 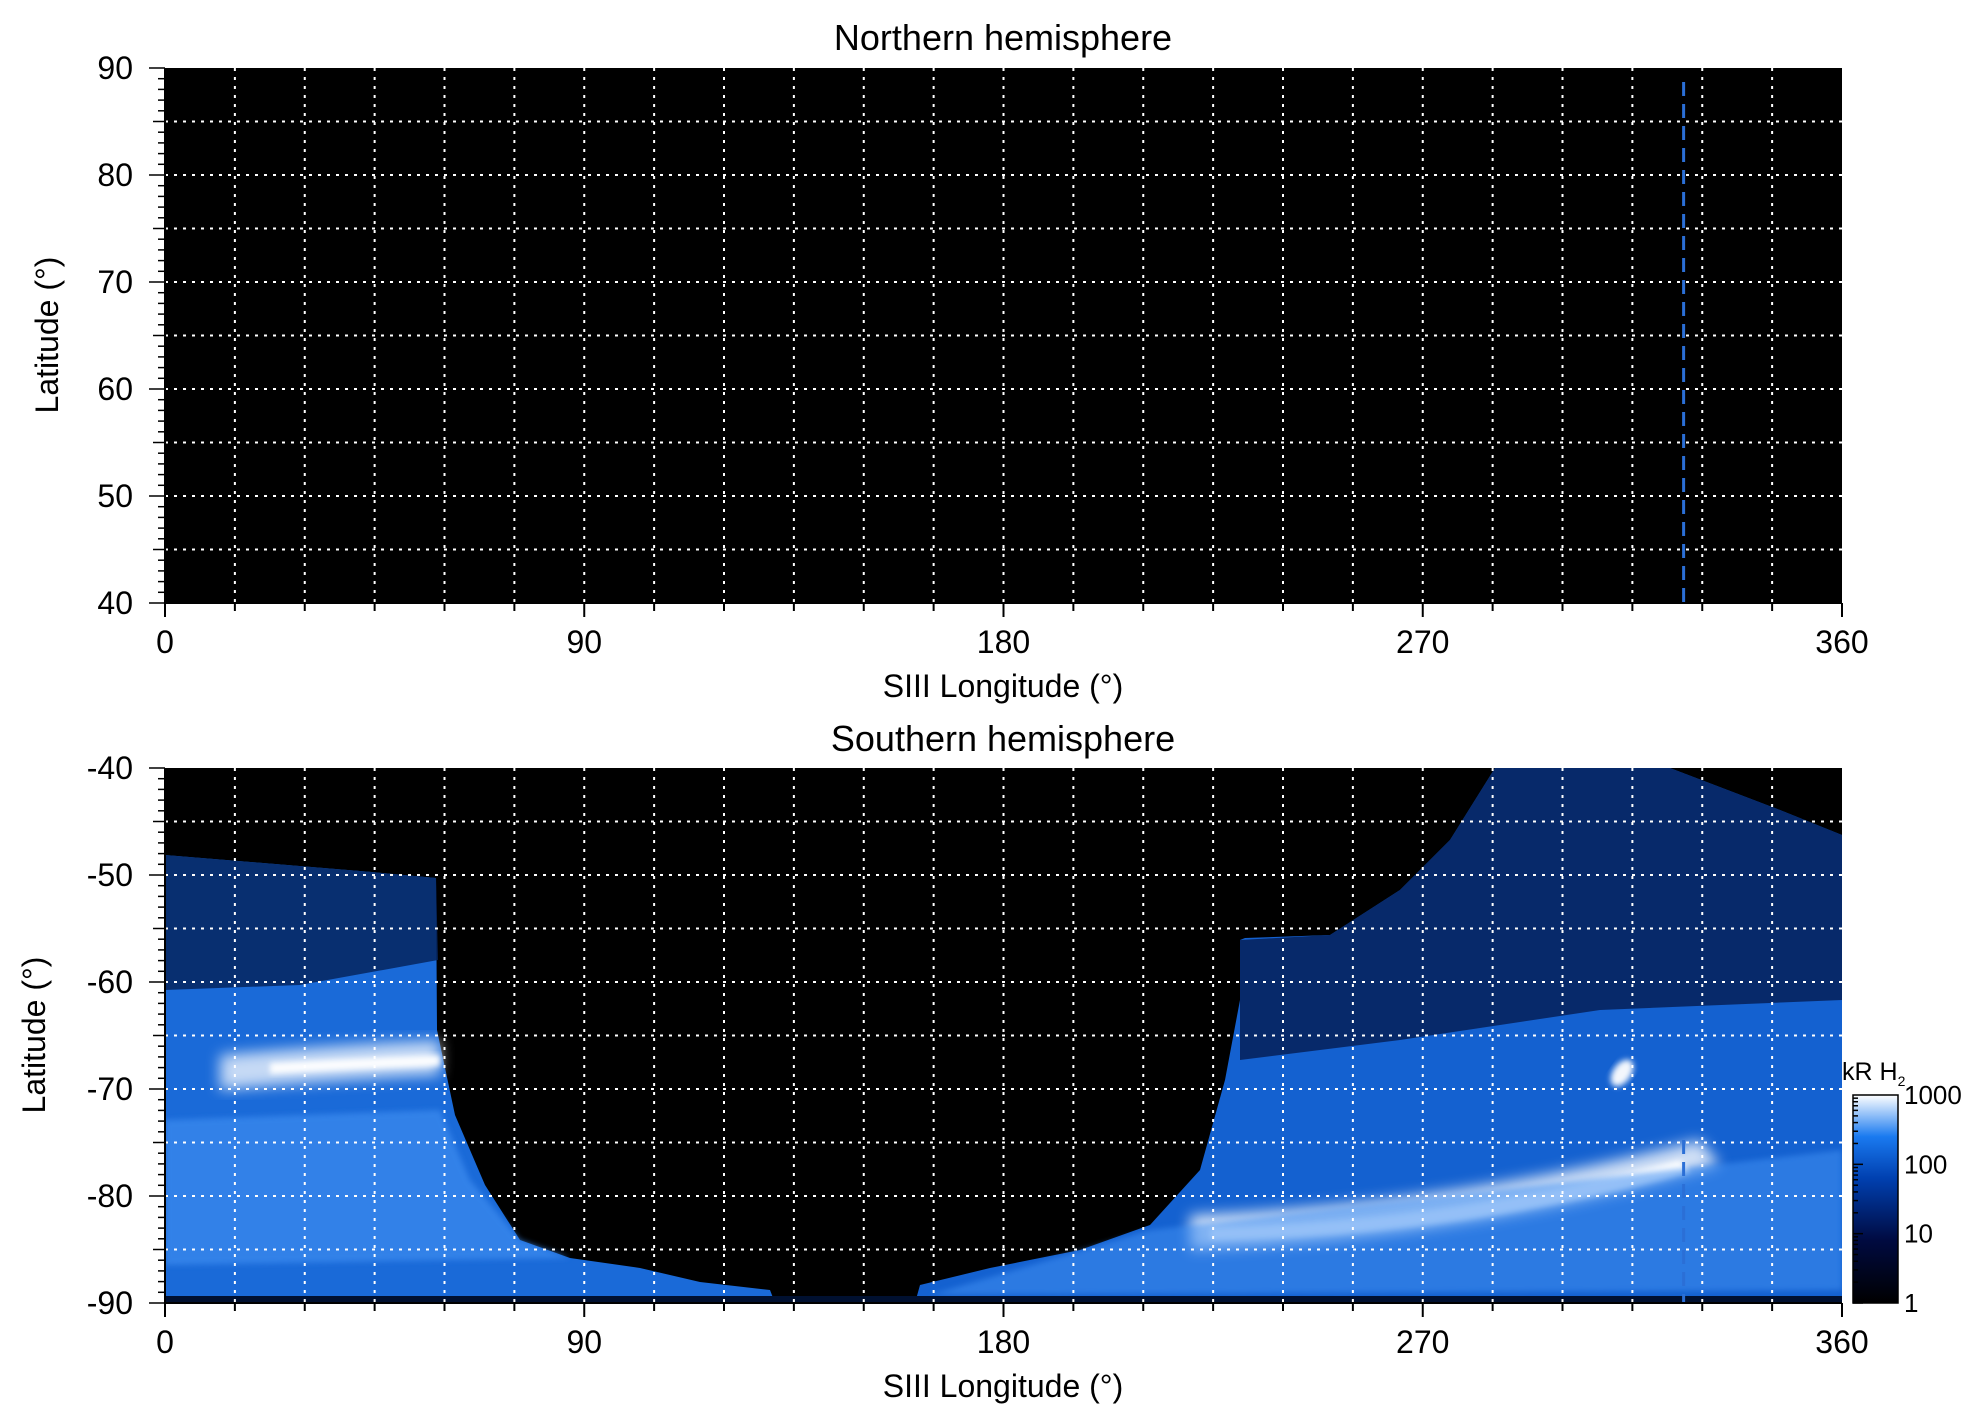 What do you see at coordinates (367, 1187) in the screenshot?
I see `emission-left-low` at bounding box center [367, 1187].